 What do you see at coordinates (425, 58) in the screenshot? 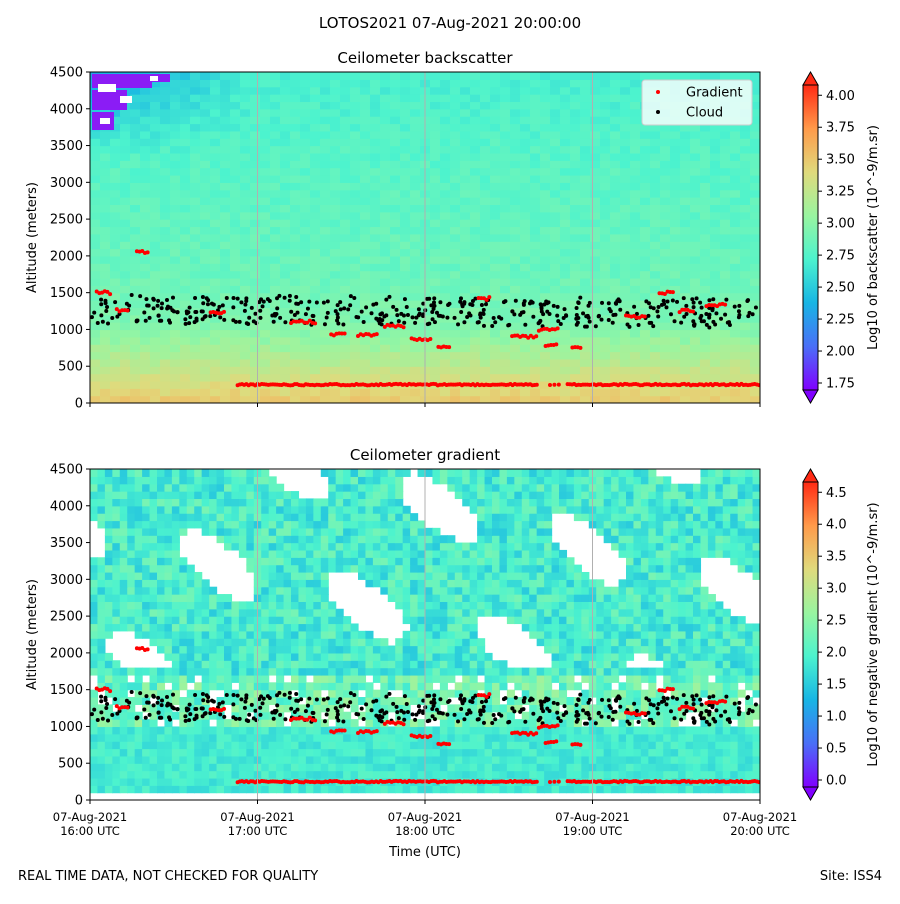
I see `panel-title: Ceilometer backscatter` at bounding box center [425, 58].